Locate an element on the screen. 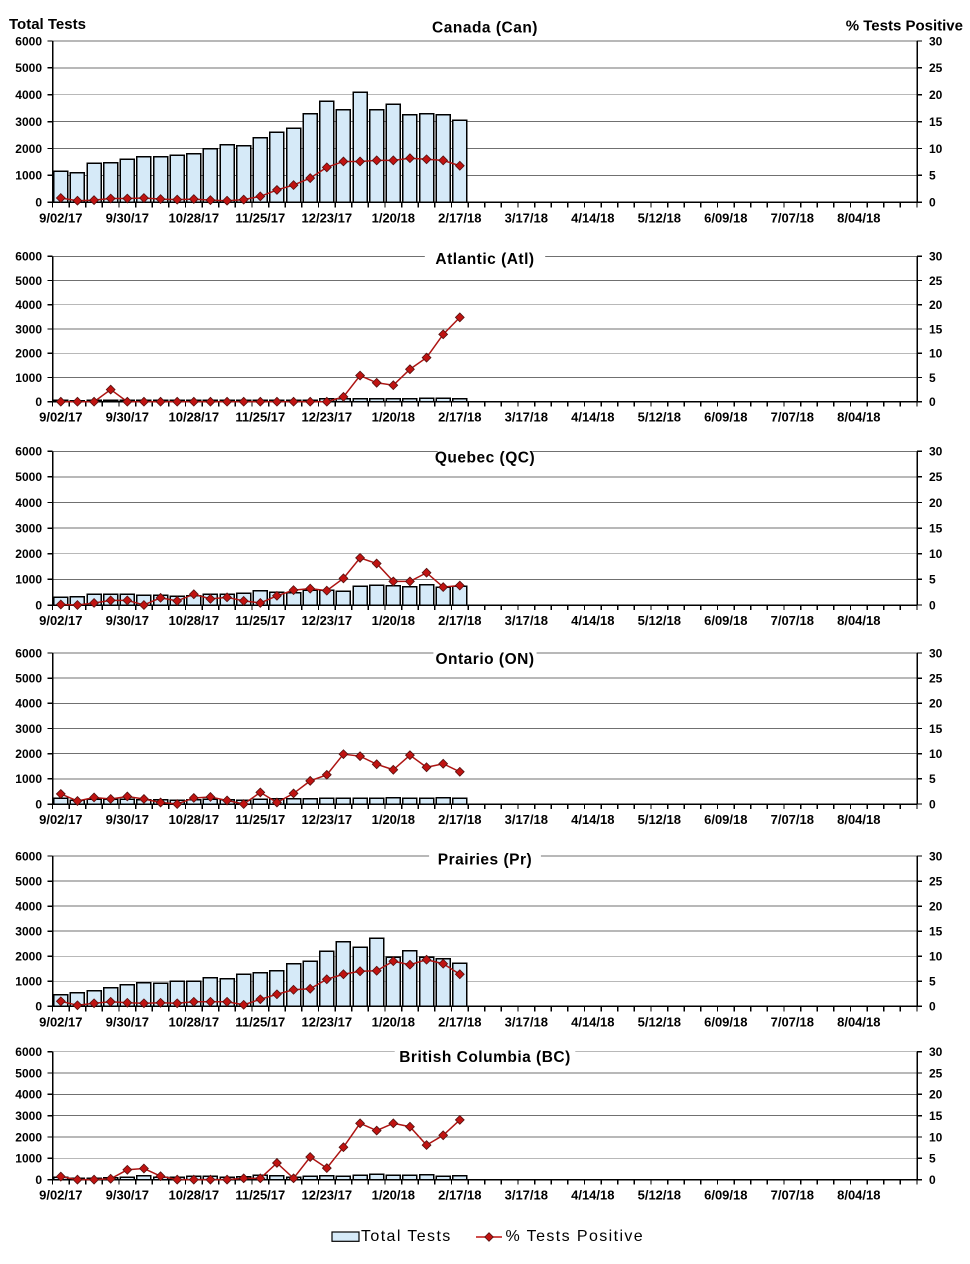 This screenshot has height=1264, width=970. svg-text: % Tests Positive is located at coordinates (575, 1236).